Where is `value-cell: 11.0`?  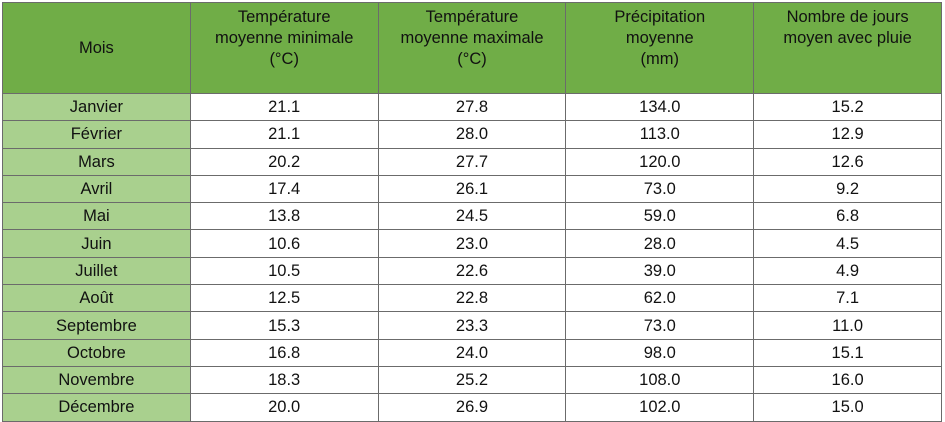
value-cell: 11.0 is located at coordinates (847, 325).